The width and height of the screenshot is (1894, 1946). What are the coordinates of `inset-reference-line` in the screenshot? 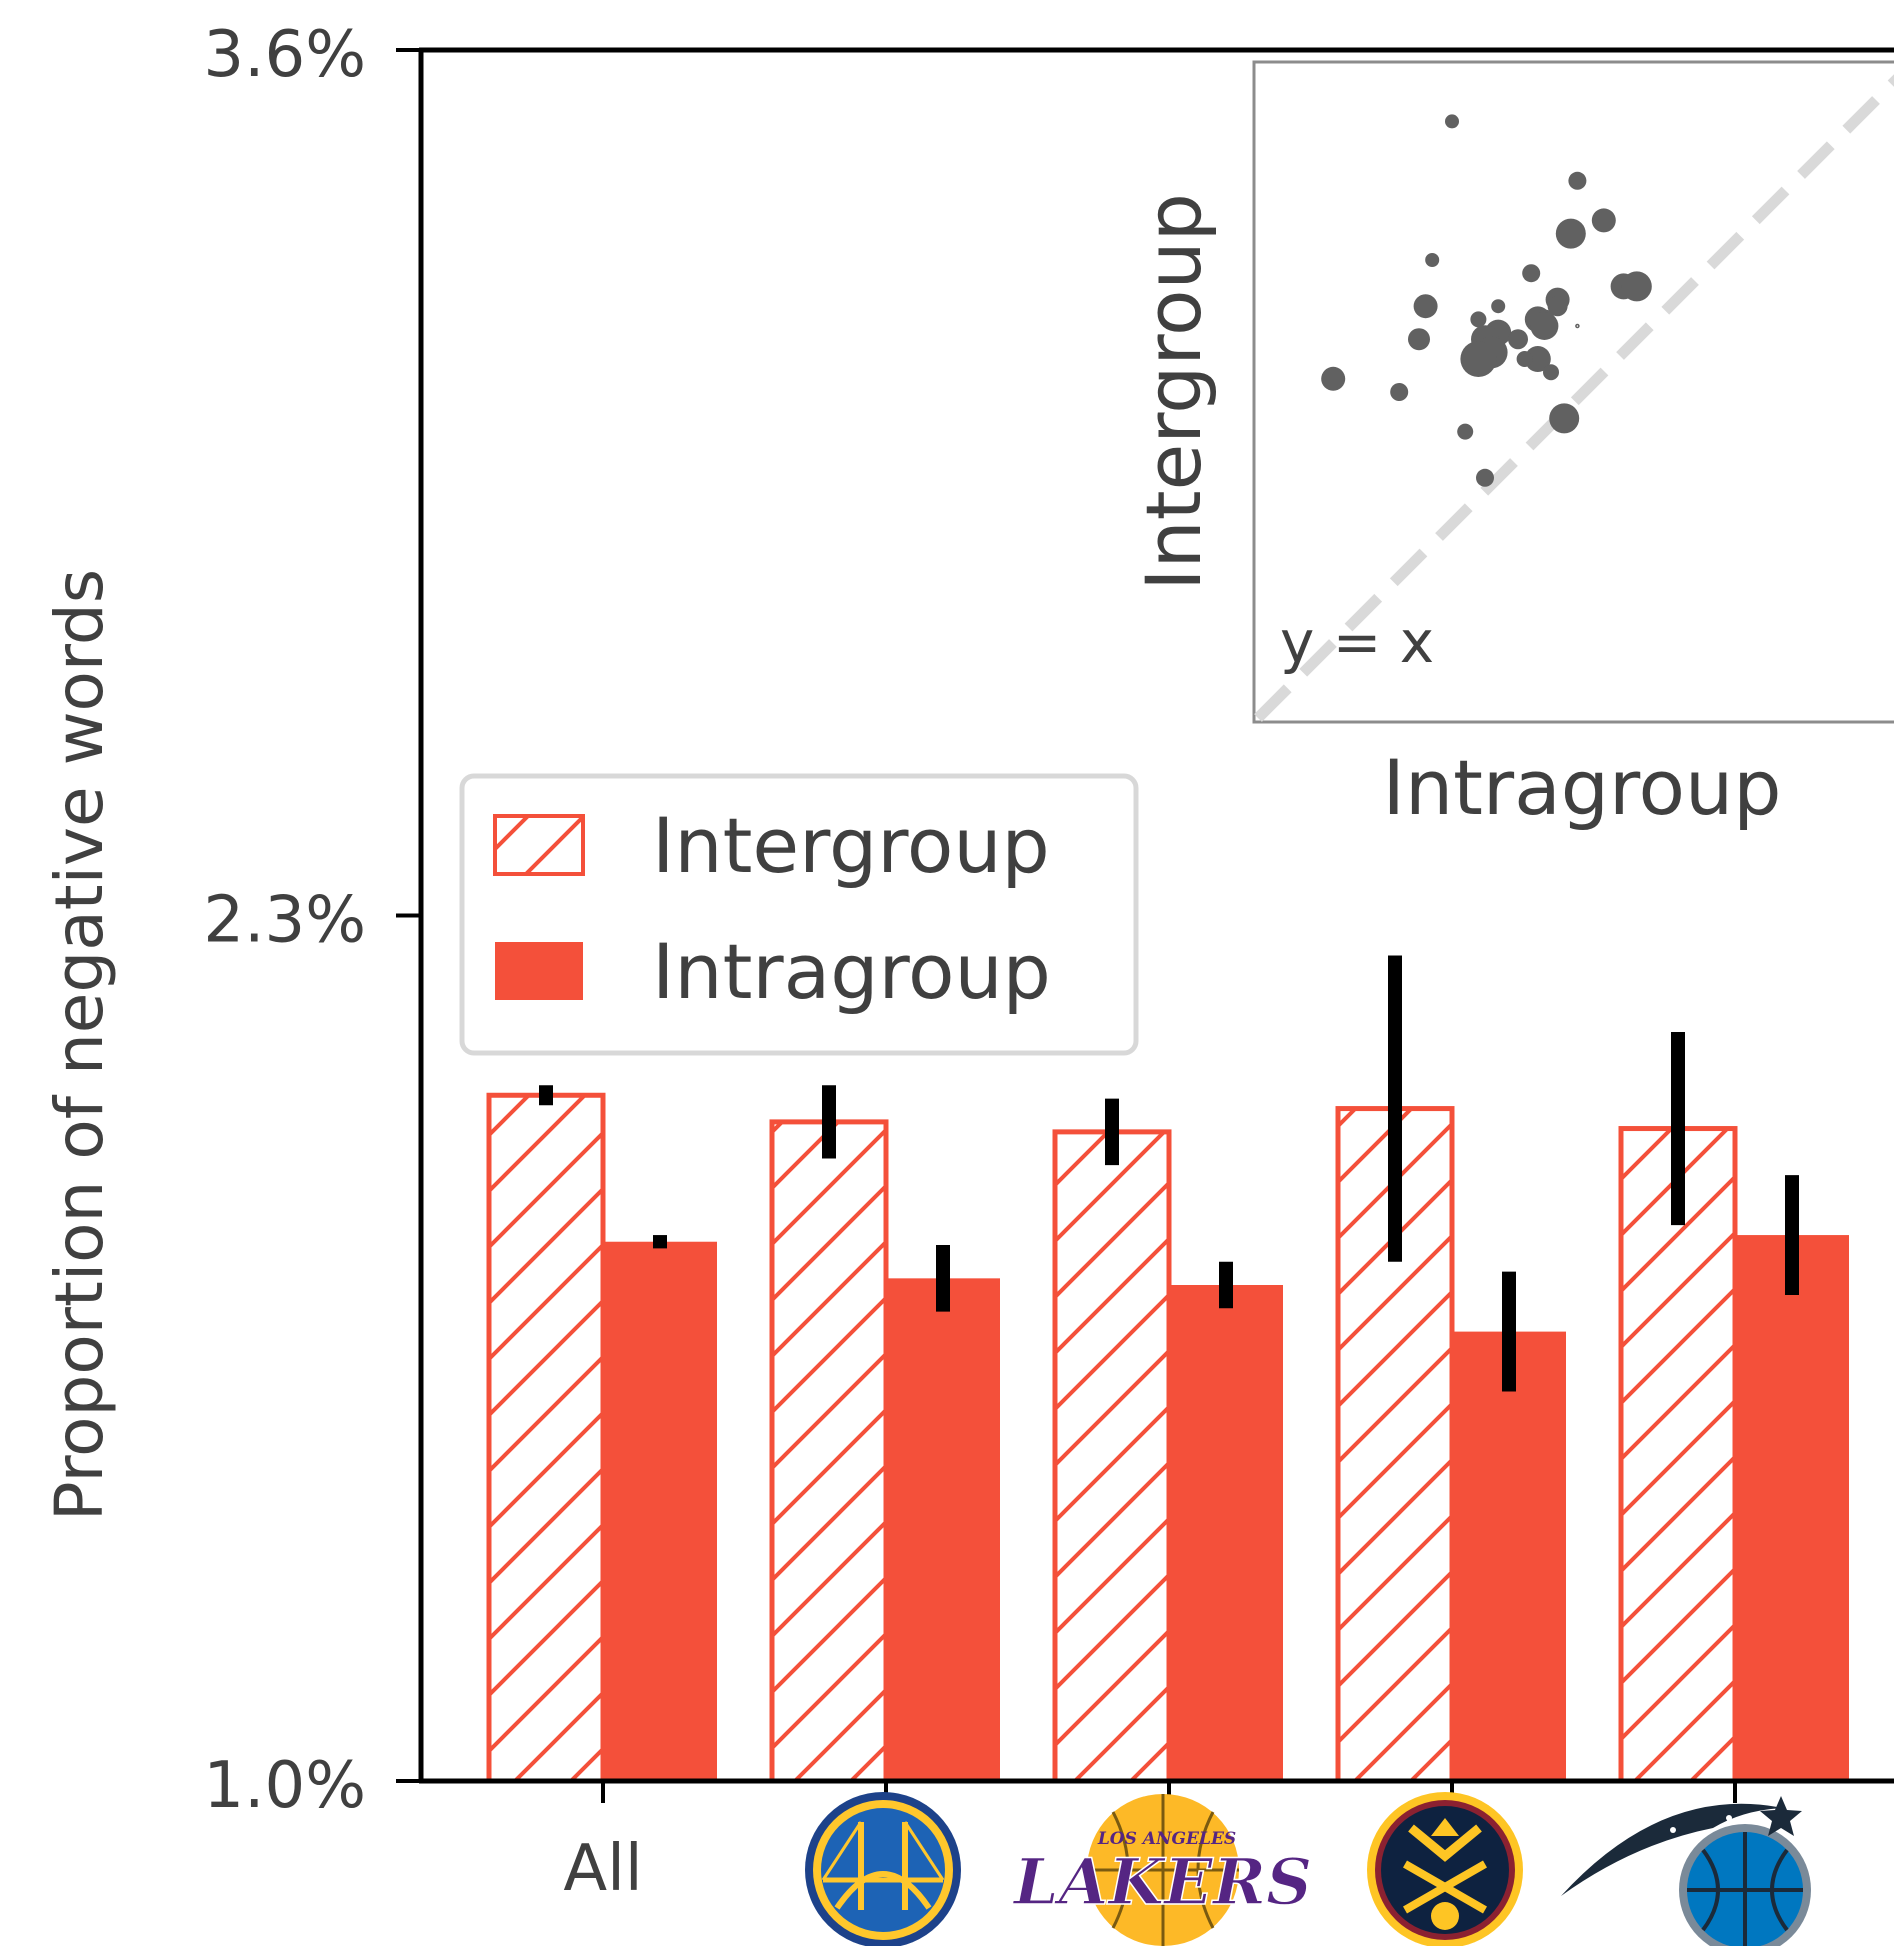 It's located at (1574, 398).